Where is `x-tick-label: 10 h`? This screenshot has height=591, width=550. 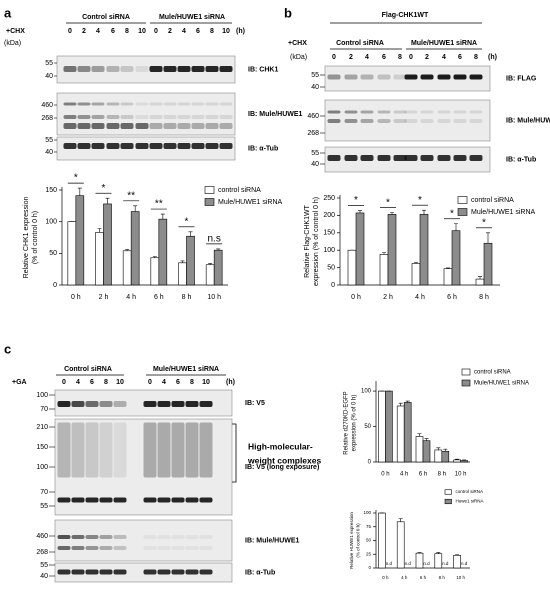 x-tick-label: 10 h is located at coordinates (460, 577).